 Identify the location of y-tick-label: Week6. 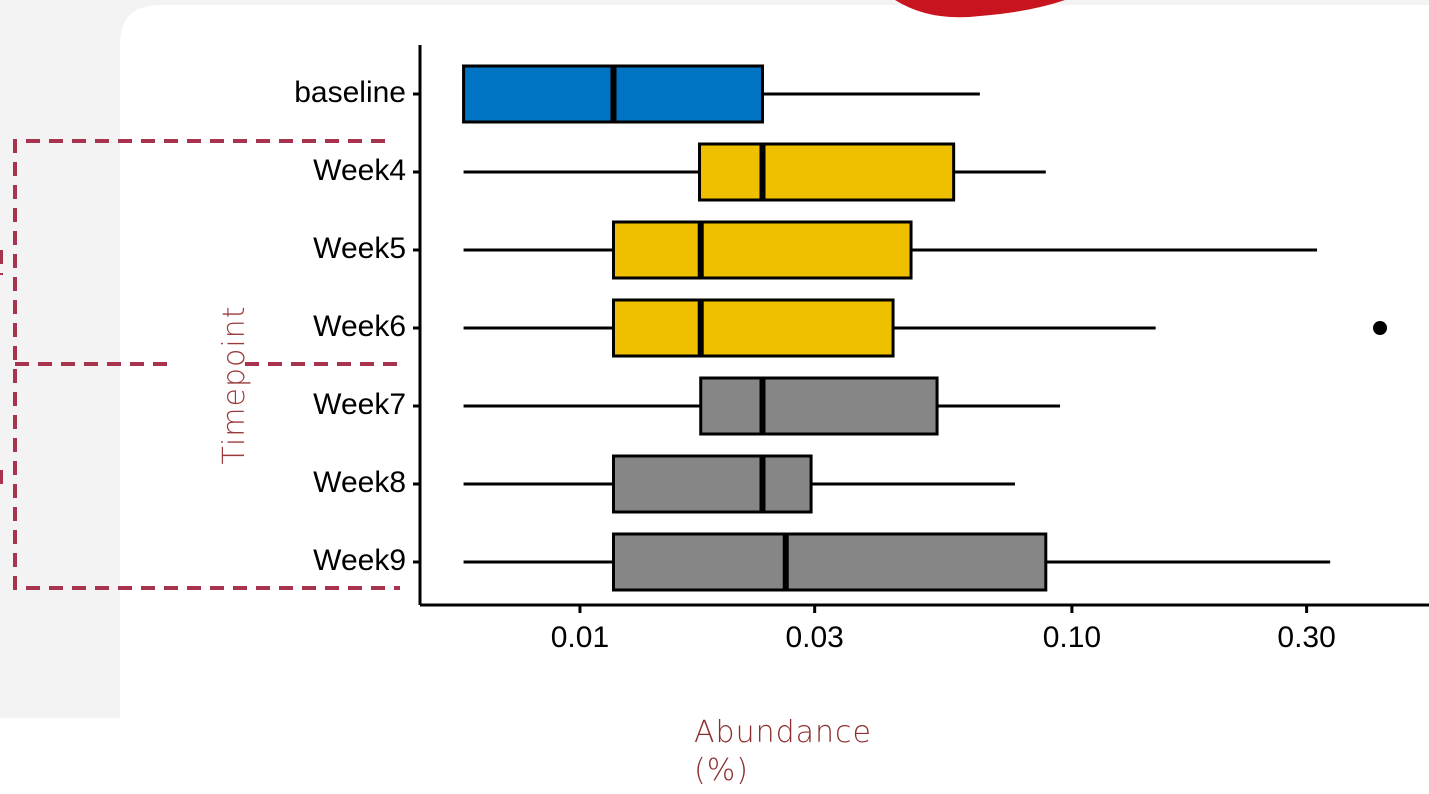
(359, 326).